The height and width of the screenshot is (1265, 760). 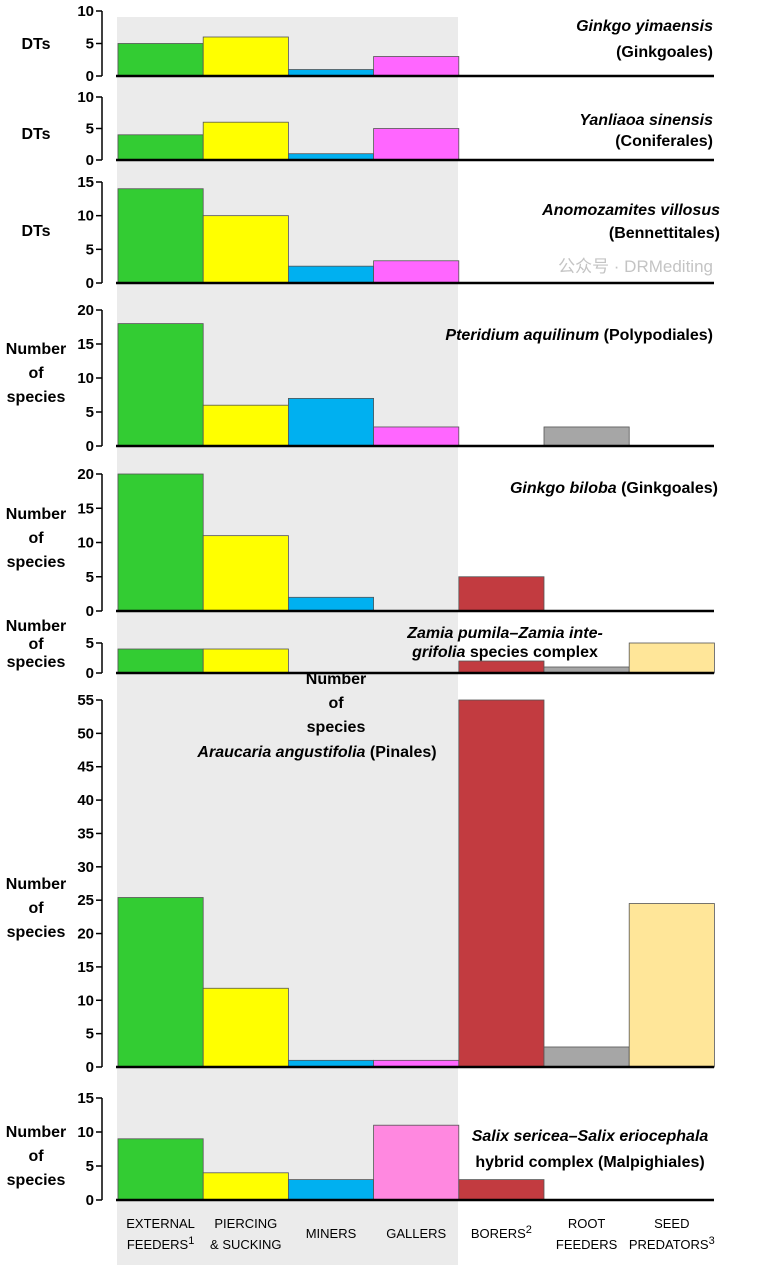 What do you see at coordinates (367, 129) in the screenshot?
I see `panel-2: 0 5 10 DTs Yanliaoa sinensis (Coniferales)` at bounding box center [367, 129].